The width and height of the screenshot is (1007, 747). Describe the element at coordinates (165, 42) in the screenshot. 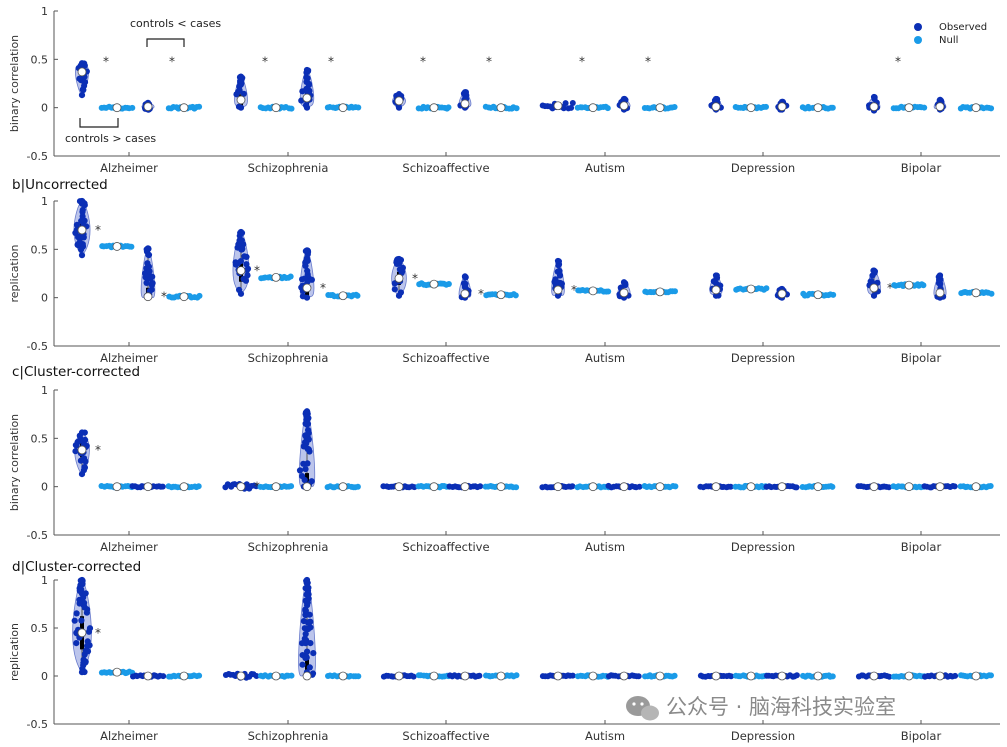

I see `bracket-upper` at that location.